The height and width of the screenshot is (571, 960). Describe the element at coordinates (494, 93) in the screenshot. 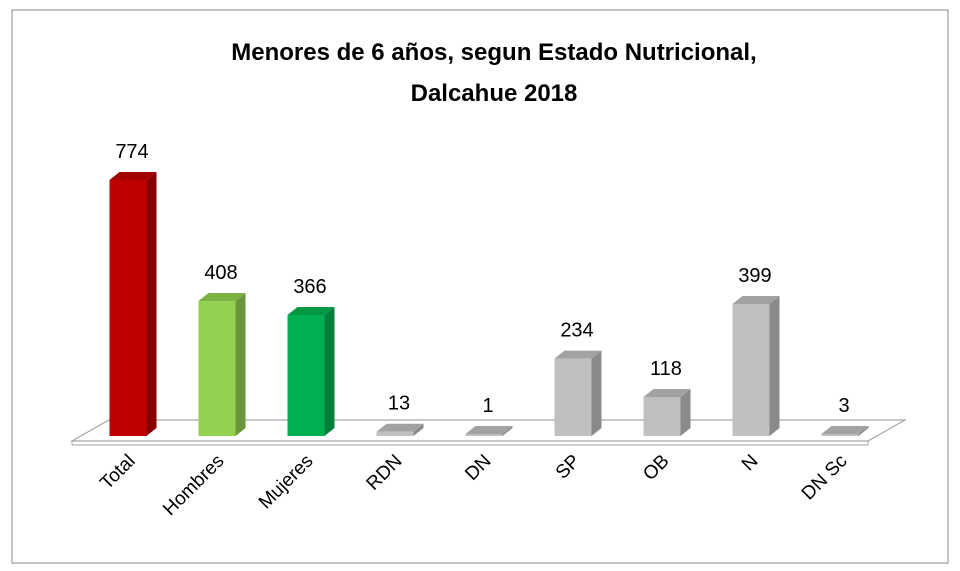

I see `chart-subtitle: Dalcahue 2018` at that location.